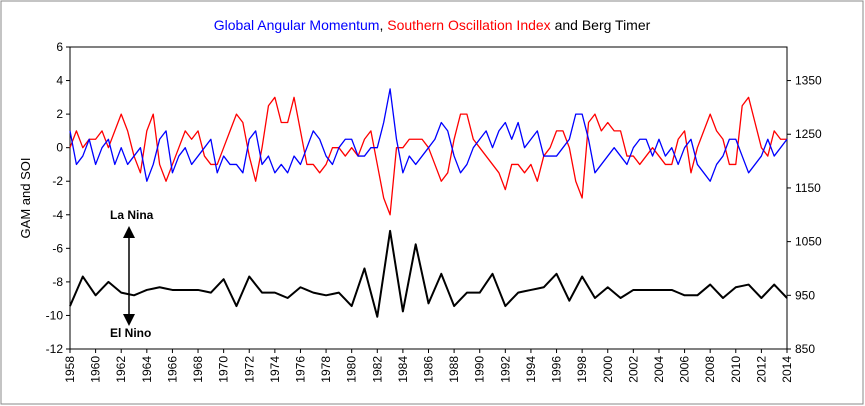 The height and width of the screenshot is (406, 865). What do you see at coordinates (57, 282) in the screenshot?
I see `y-tick-label: -8` at bounding box center [57, 282].